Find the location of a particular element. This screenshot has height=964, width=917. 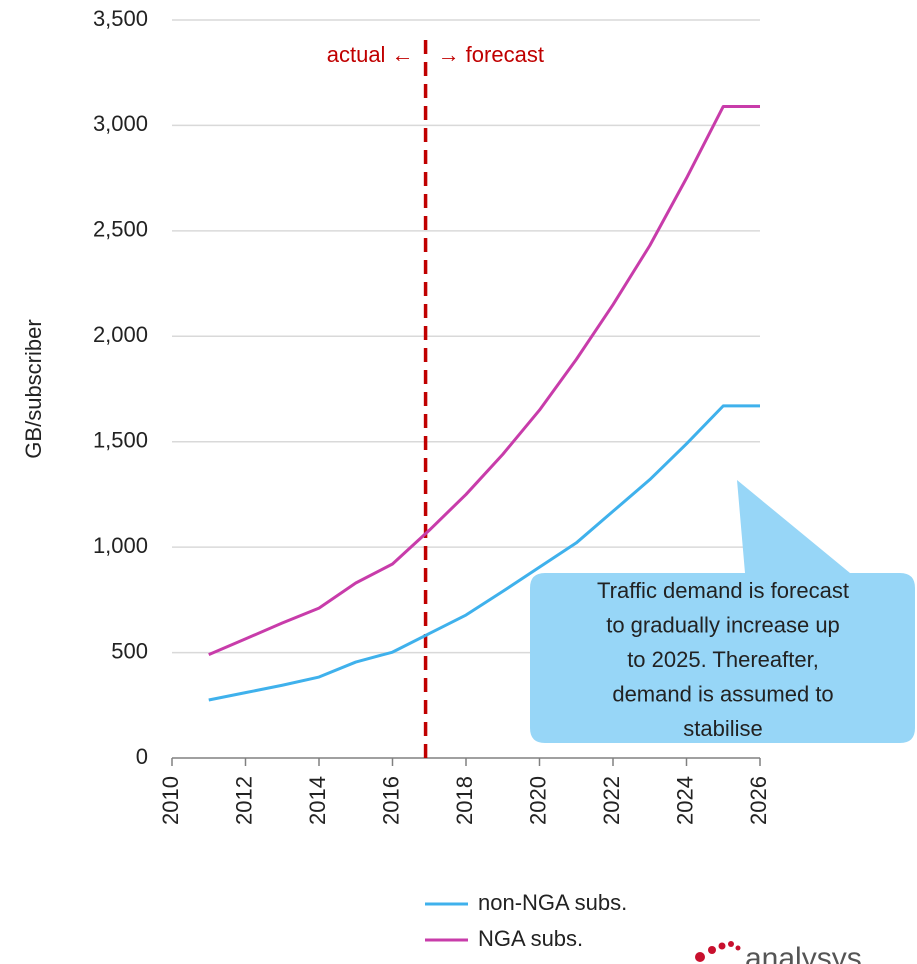

legend-label: NGA subs. is located at coordinates (530, 938).